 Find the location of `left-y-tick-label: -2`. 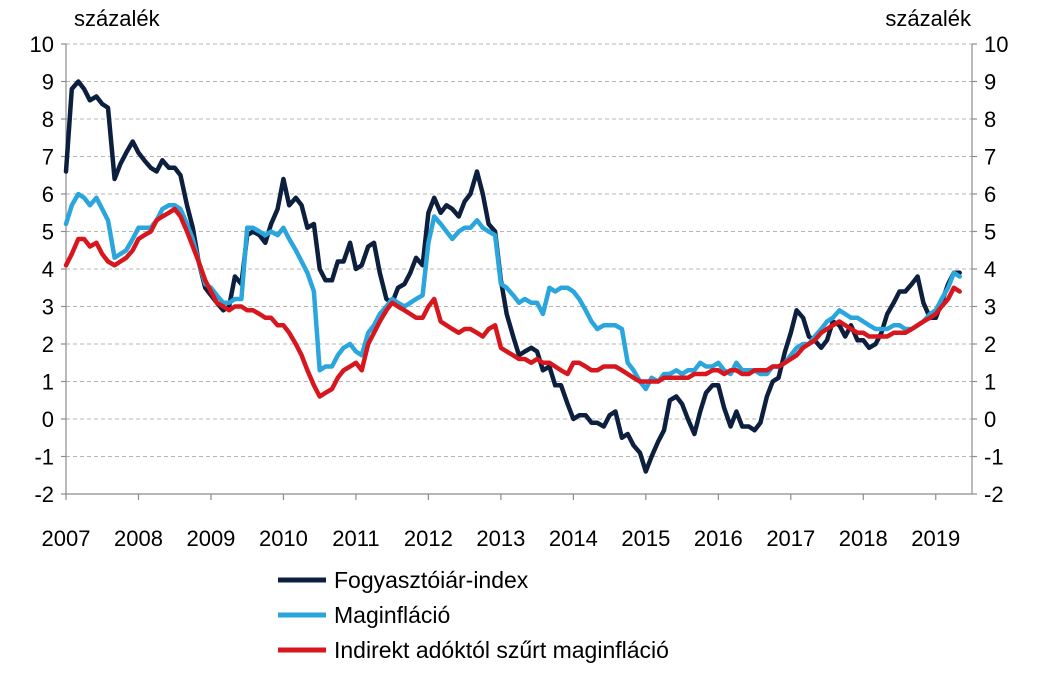

left-y-tick-label: -2 is located at coordinates (44, 494).